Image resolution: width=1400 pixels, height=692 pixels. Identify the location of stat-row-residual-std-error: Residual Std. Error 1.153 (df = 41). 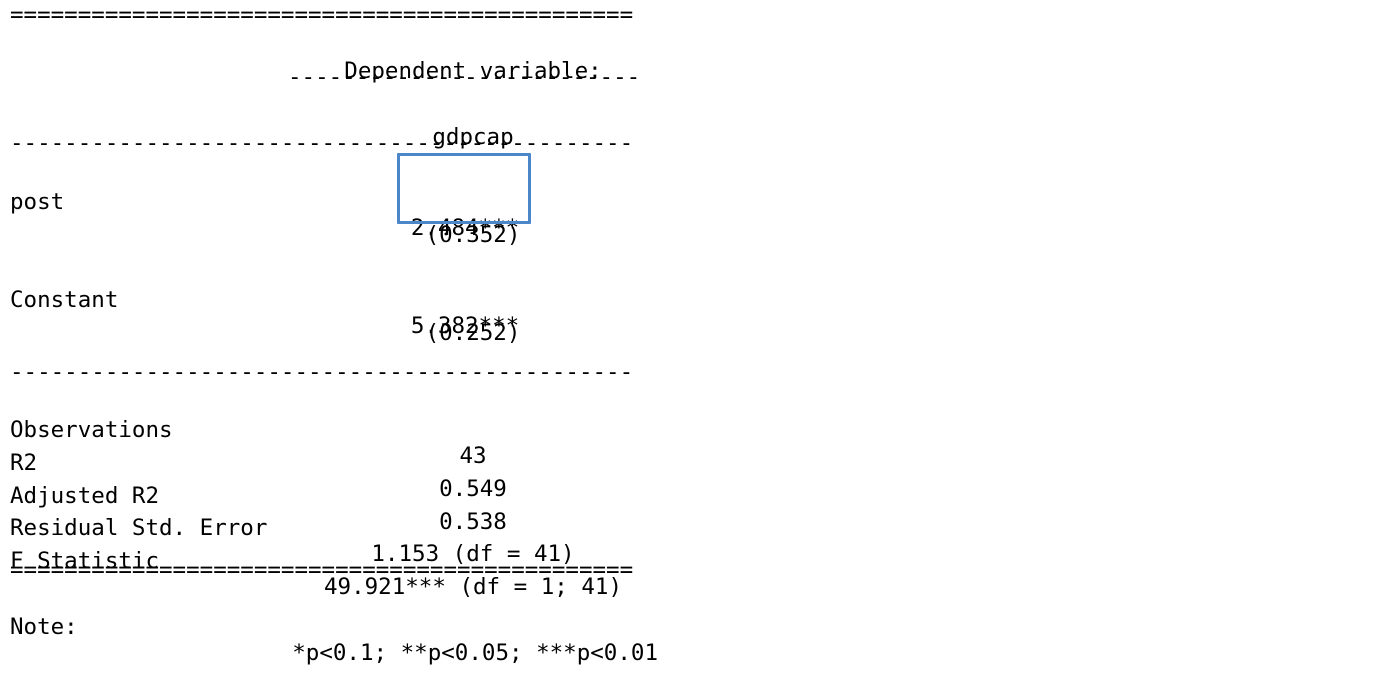
(334, 528).